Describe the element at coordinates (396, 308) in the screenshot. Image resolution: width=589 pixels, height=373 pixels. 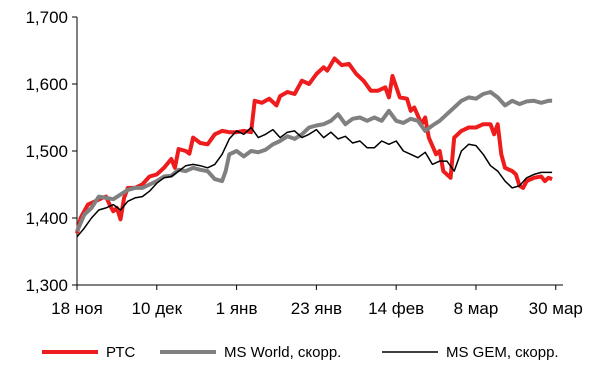
I see `x-tick-label: 14 фев` at that location.